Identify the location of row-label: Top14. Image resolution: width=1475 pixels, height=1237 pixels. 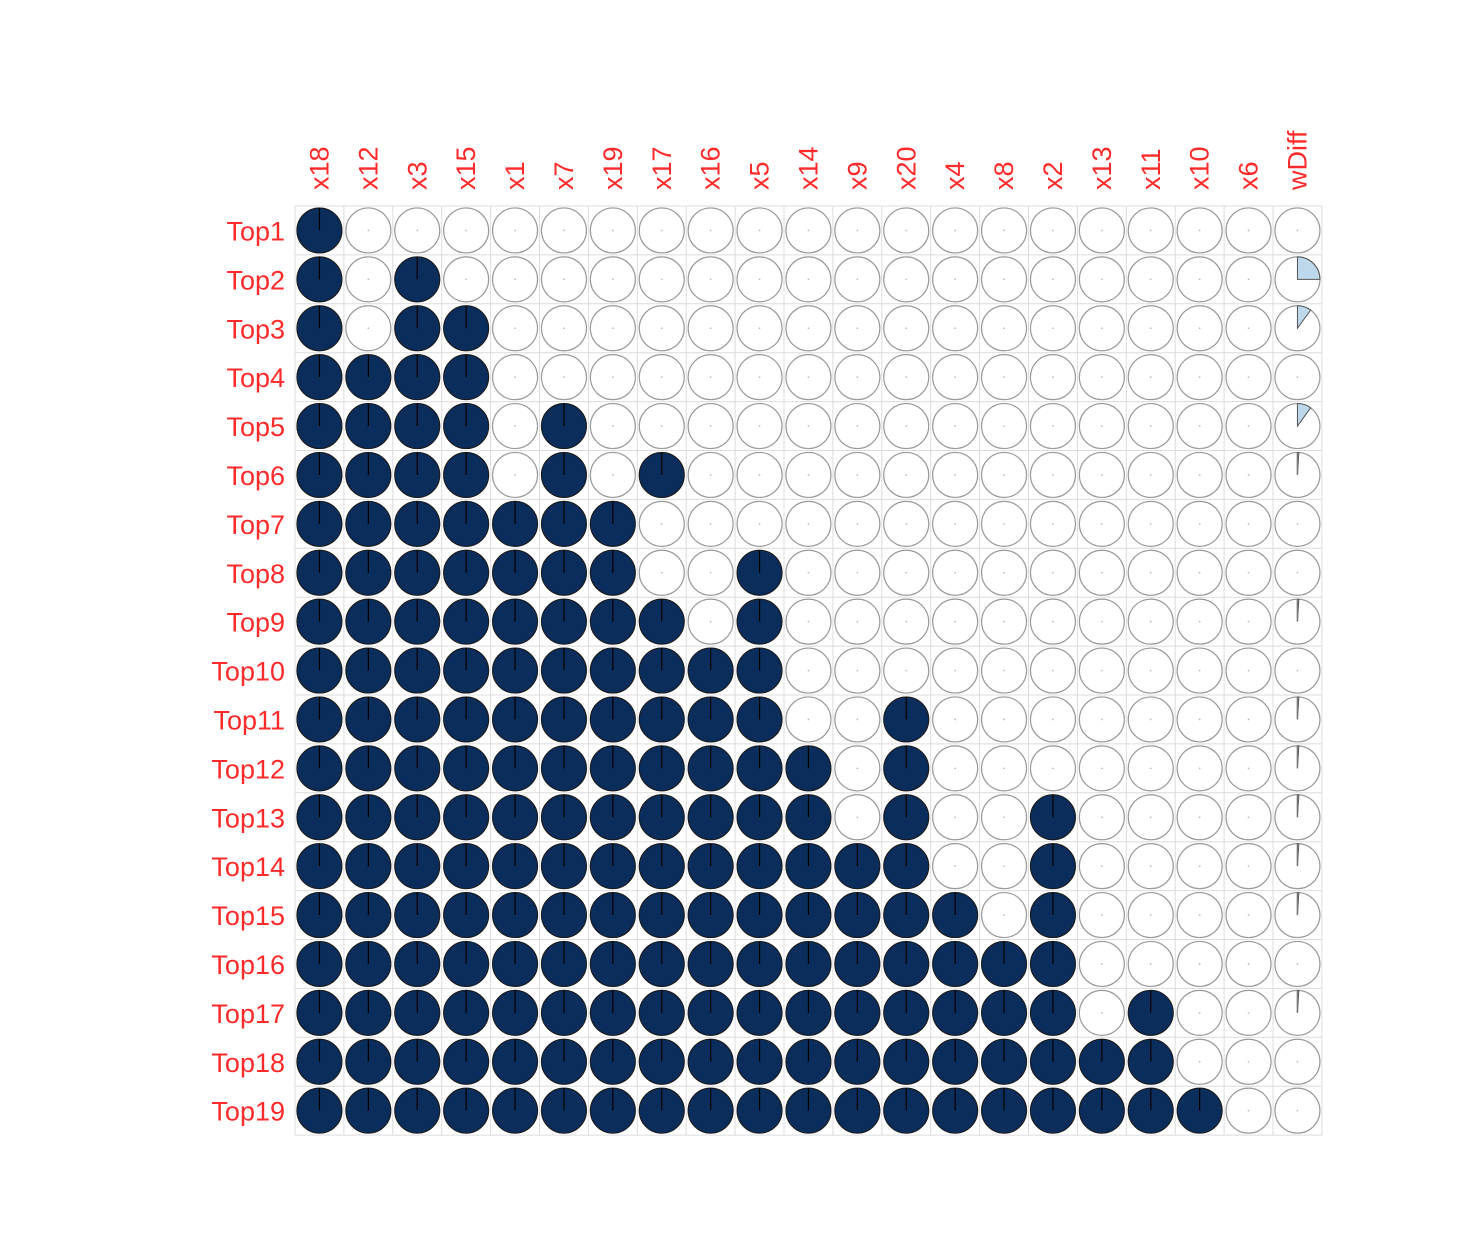
(248, 867).